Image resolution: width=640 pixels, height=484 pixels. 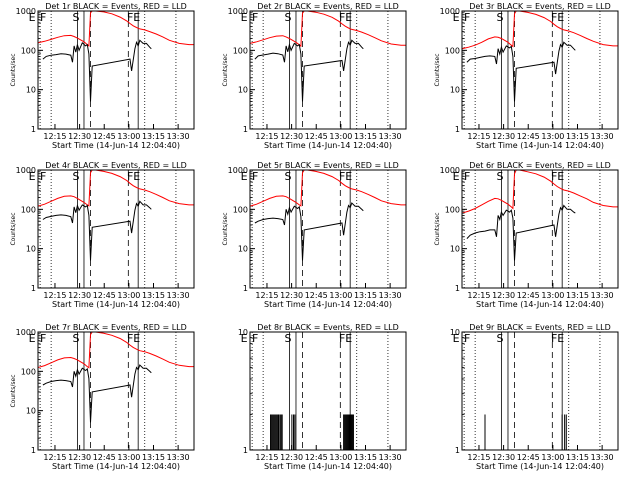 What do you see at coordinates (540, 6) in the screenshot?
I see `panel-title: Det 3r BLACK = Events, RED = LLD` at bounding box center [540, 6].